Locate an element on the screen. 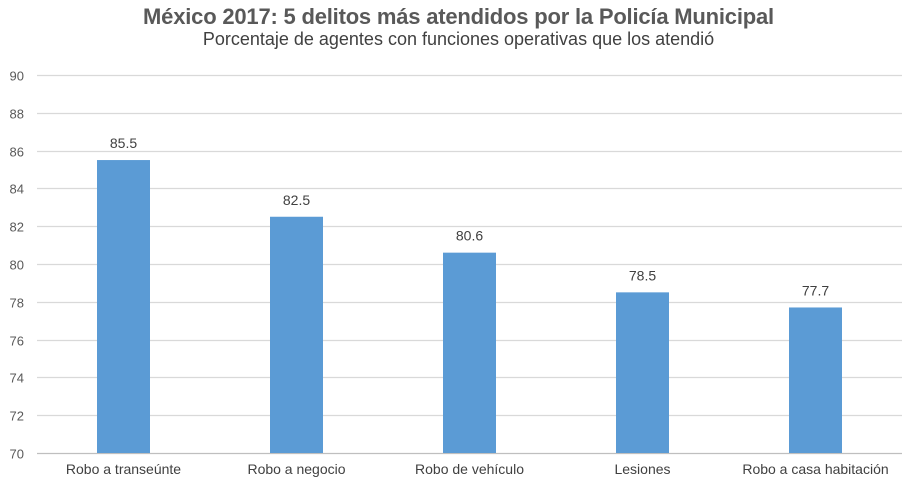  y-tick-label: 80 is located at coordinates (17, 265).